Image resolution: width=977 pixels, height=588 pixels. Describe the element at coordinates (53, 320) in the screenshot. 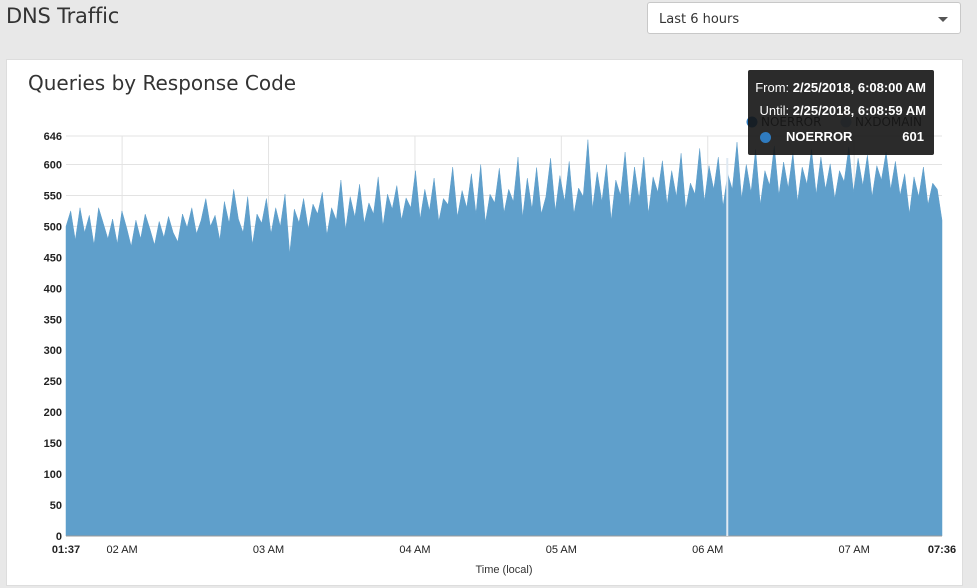

I see `y-tick-label: 350` at that location.